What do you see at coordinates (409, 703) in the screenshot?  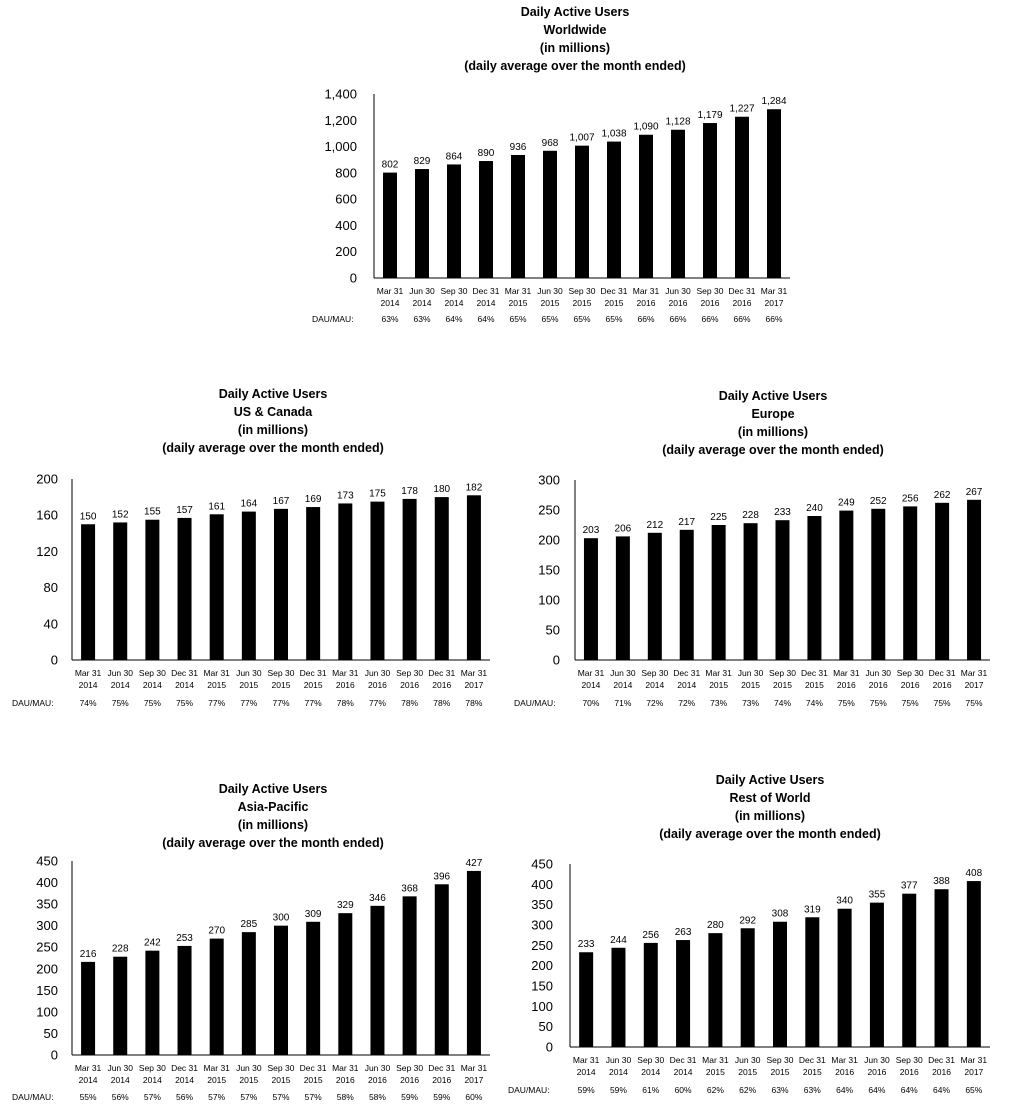 I see `dau-mau-value: 78%` at bounding box center [409, 703].